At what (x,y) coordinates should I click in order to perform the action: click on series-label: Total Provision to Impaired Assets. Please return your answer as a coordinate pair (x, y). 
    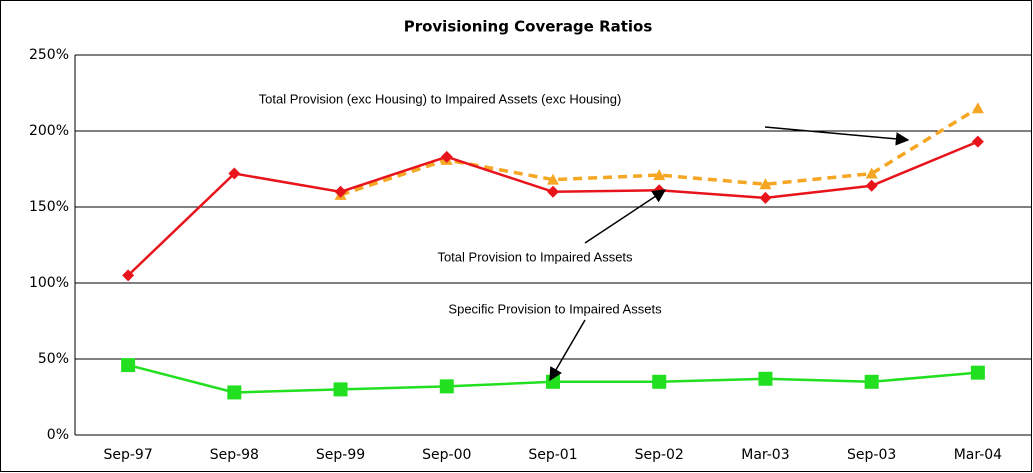
    Looking at the image, I should click on (535, 256).